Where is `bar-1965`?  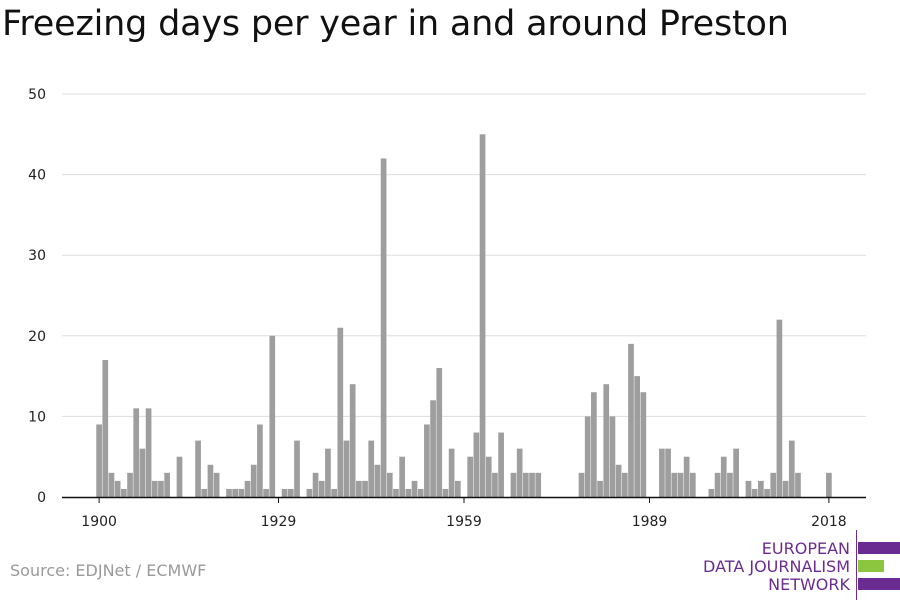
bar-1965 is located at coordinates (501, 464).